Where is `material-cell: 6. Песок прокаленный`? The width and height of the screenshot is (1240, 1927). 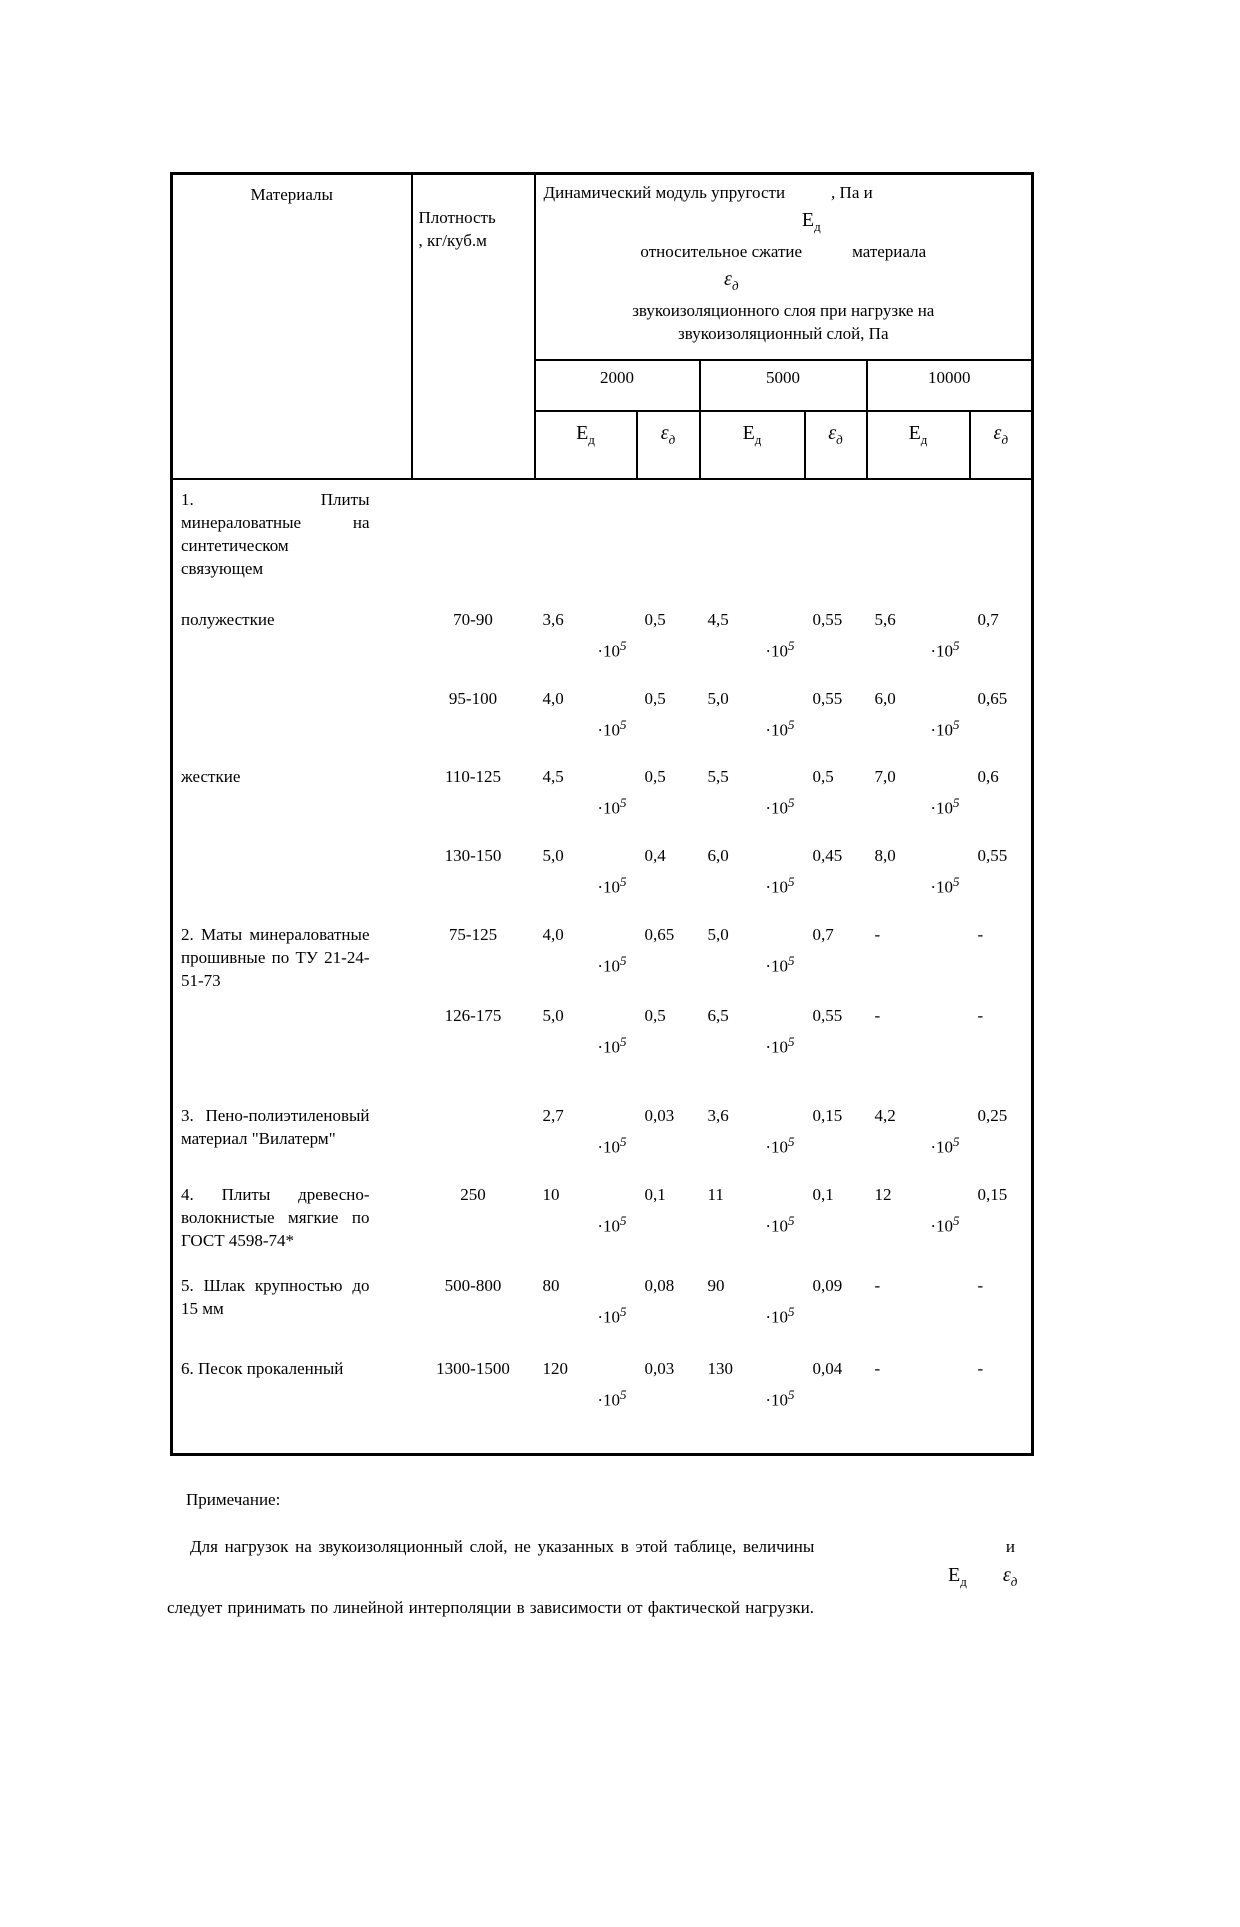 material-cell: 6. Песок прокаленный is located at coordinates (262, 1368).